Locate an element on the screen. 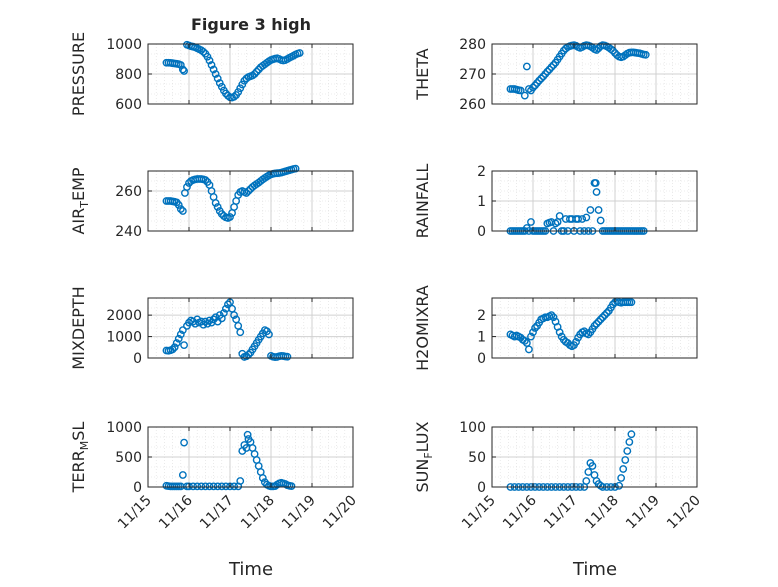  subplot-pressure: 600 800 1000 PRESSURE is located at coordinates (211, 74).